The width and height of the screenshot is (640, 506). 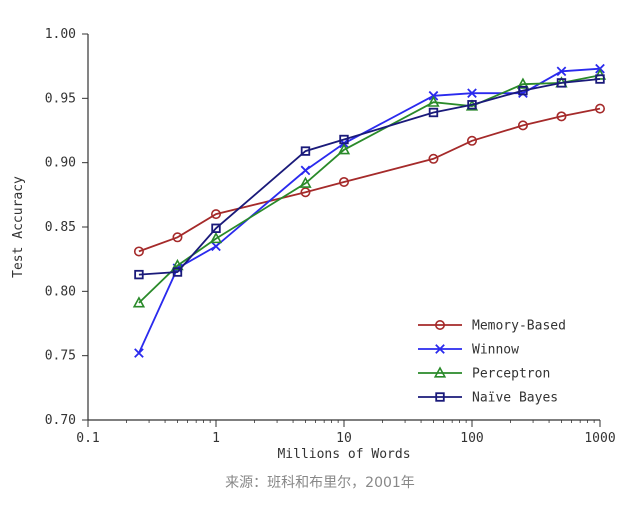 I want to click on y-tick-label: 0.90, so click(x=60, y=163).